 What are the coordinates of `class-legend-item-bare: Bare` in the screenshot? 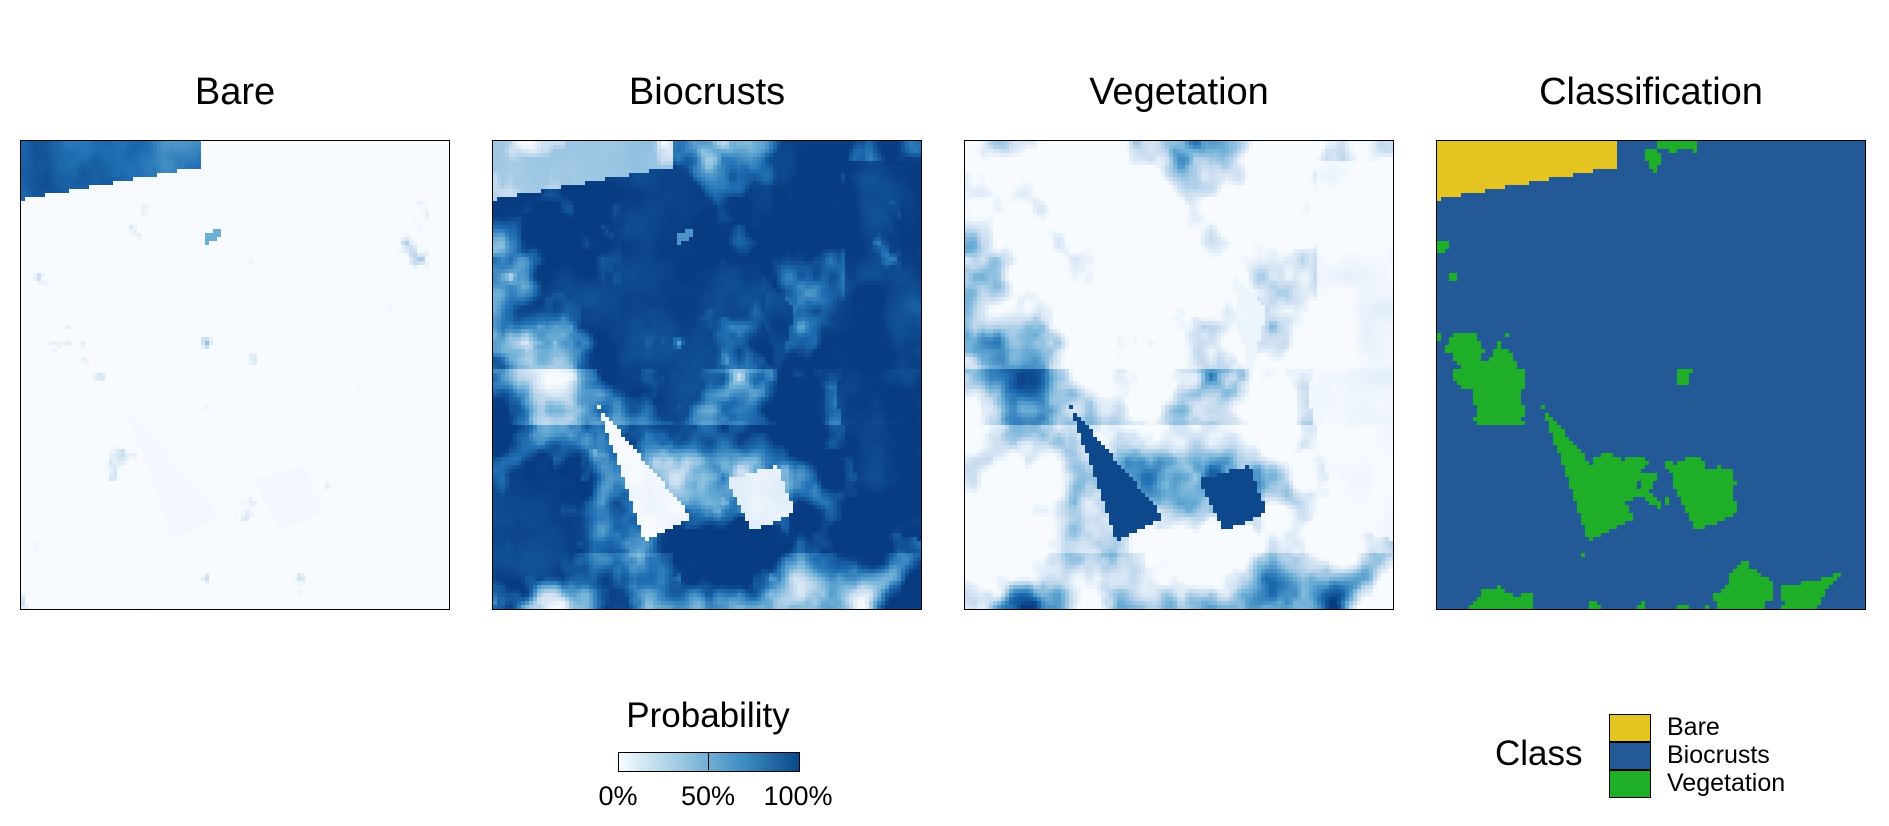 It's located at (1734, 728).